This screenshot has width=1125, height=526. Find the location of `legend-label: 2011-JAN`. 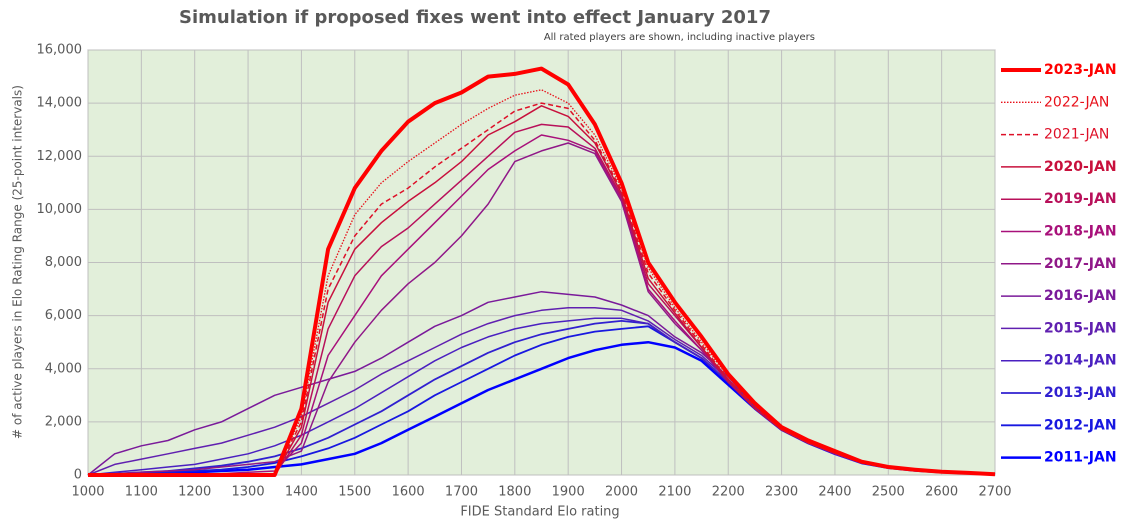

legend-label: 2011-JAN is located at coordinates (1080, 458).